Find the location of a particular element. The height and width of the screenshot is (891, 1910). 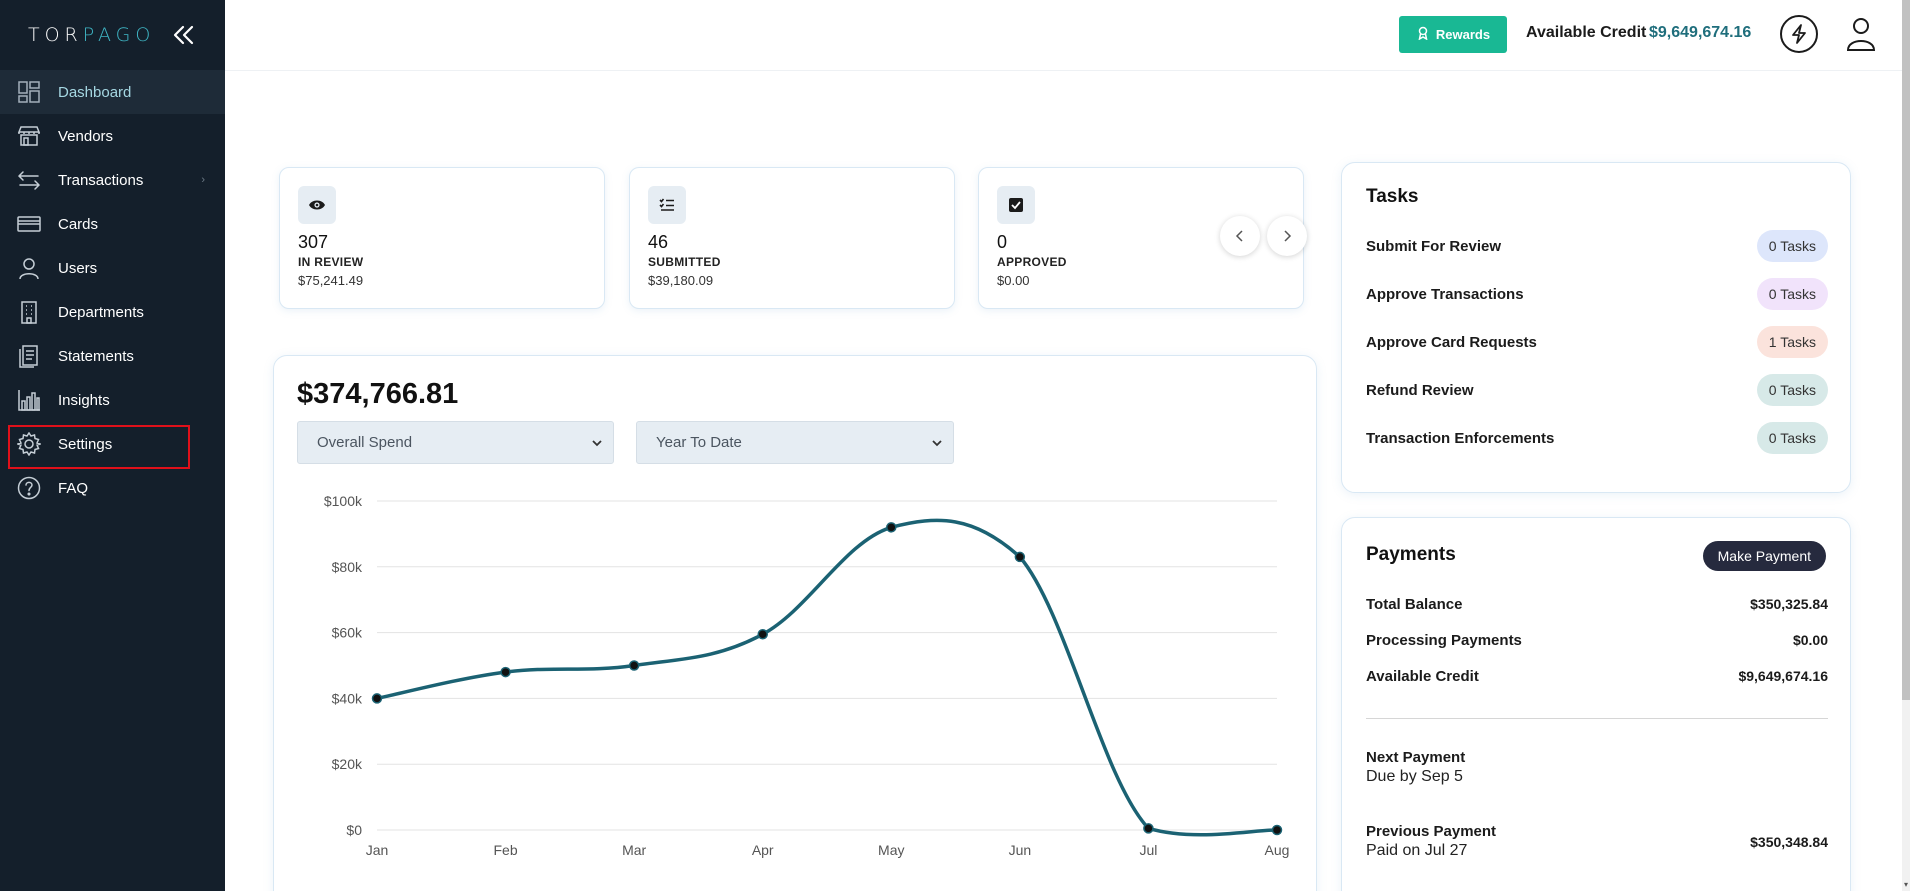

y-tick-label: $80k is located at coordinates (347, 567).